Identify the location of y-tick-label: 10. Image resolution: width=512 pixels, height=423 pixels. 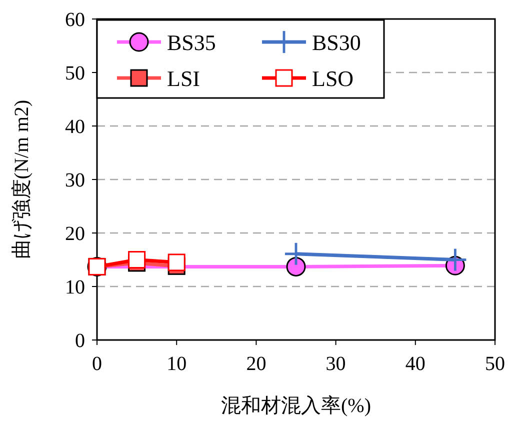
(75, 287).